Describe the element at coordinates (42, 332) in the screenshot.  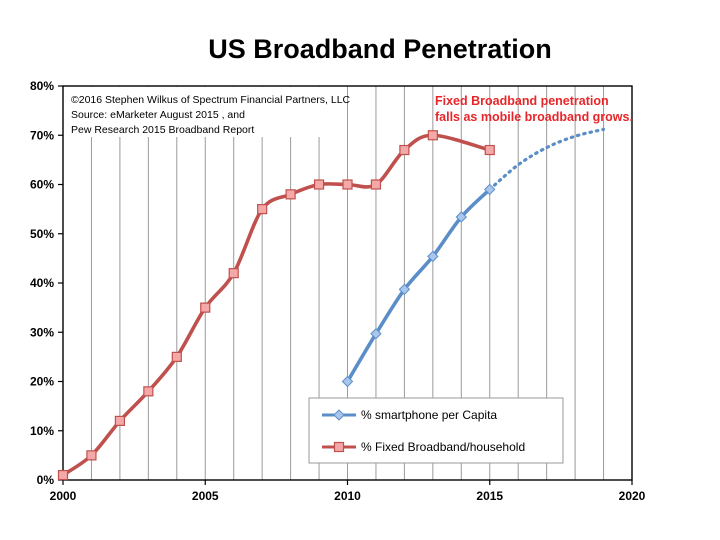
I see `y-tick-label: 30%` at that location.